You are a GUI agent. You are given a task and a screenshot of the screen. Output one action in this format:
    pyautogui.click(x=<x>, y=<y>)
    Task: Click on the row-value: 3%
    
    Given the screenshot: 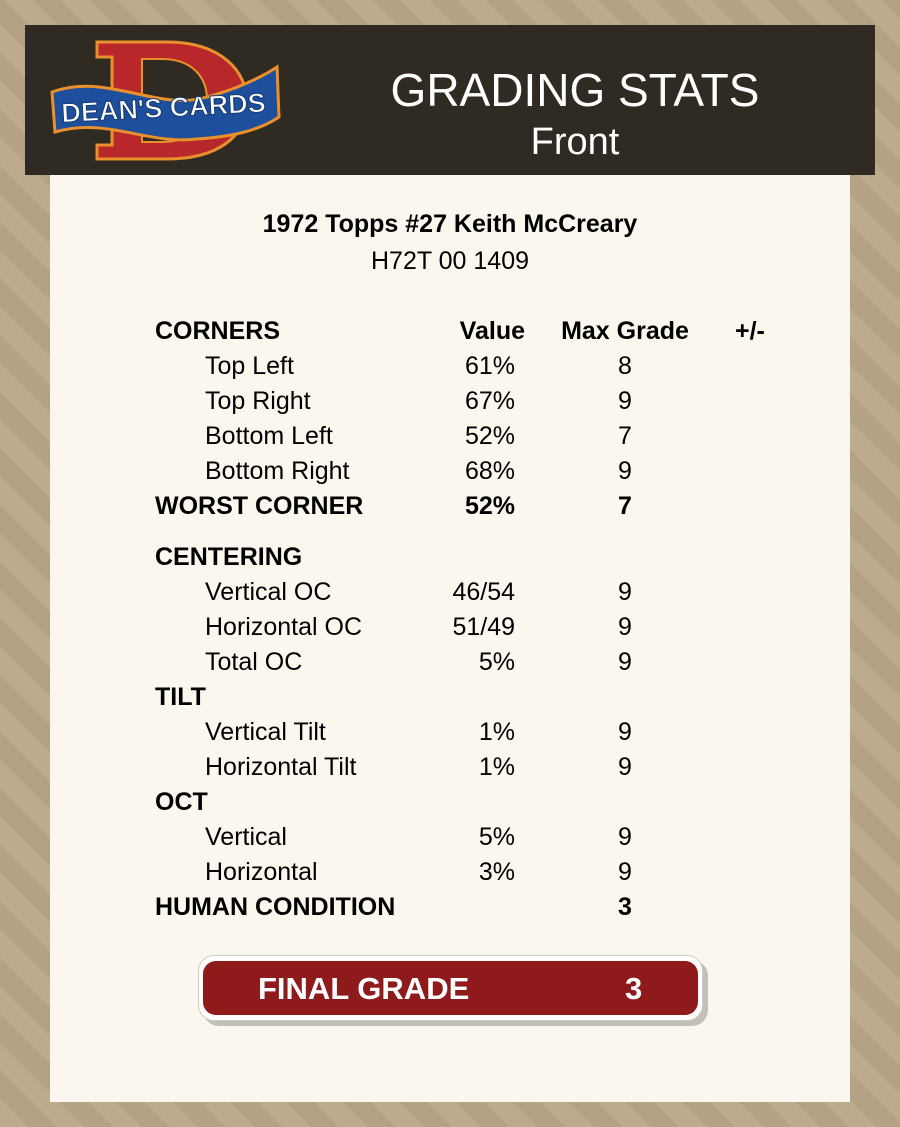 What is the action you would take?
    pyautogui.click(x=496, y=872)
    